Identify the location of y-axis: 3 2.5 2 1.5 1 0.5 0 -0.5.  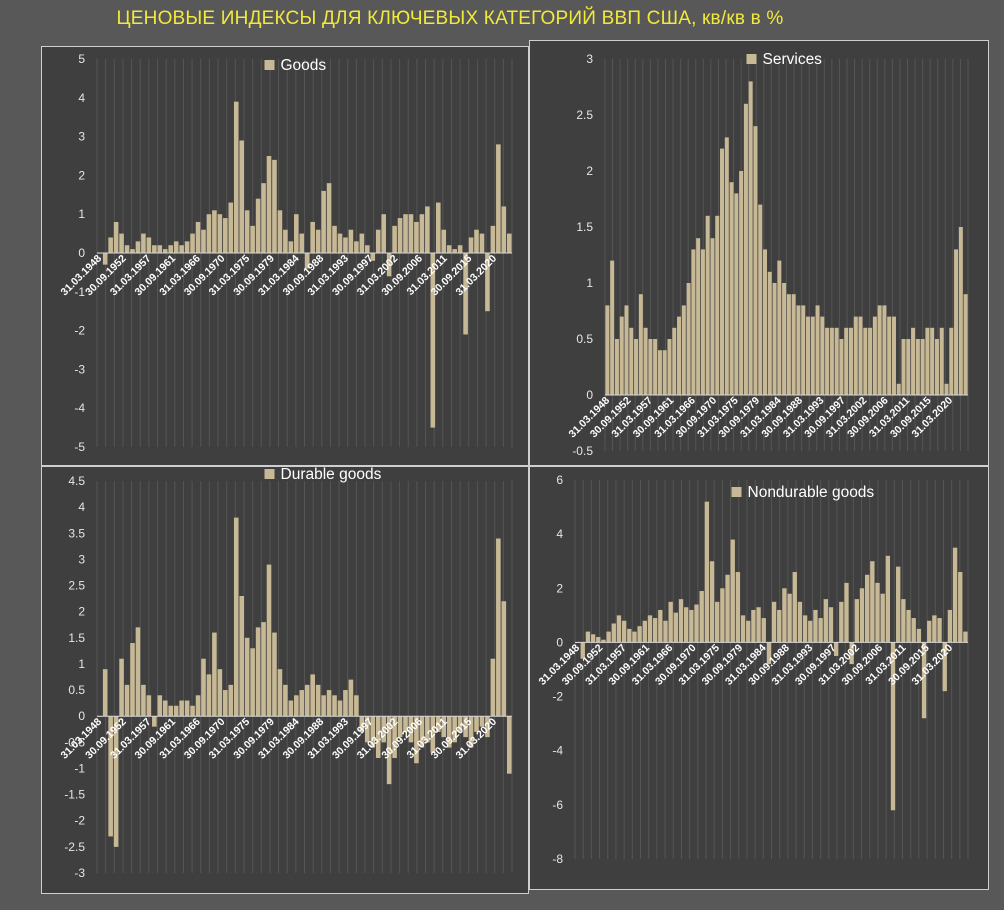
(582, 255).